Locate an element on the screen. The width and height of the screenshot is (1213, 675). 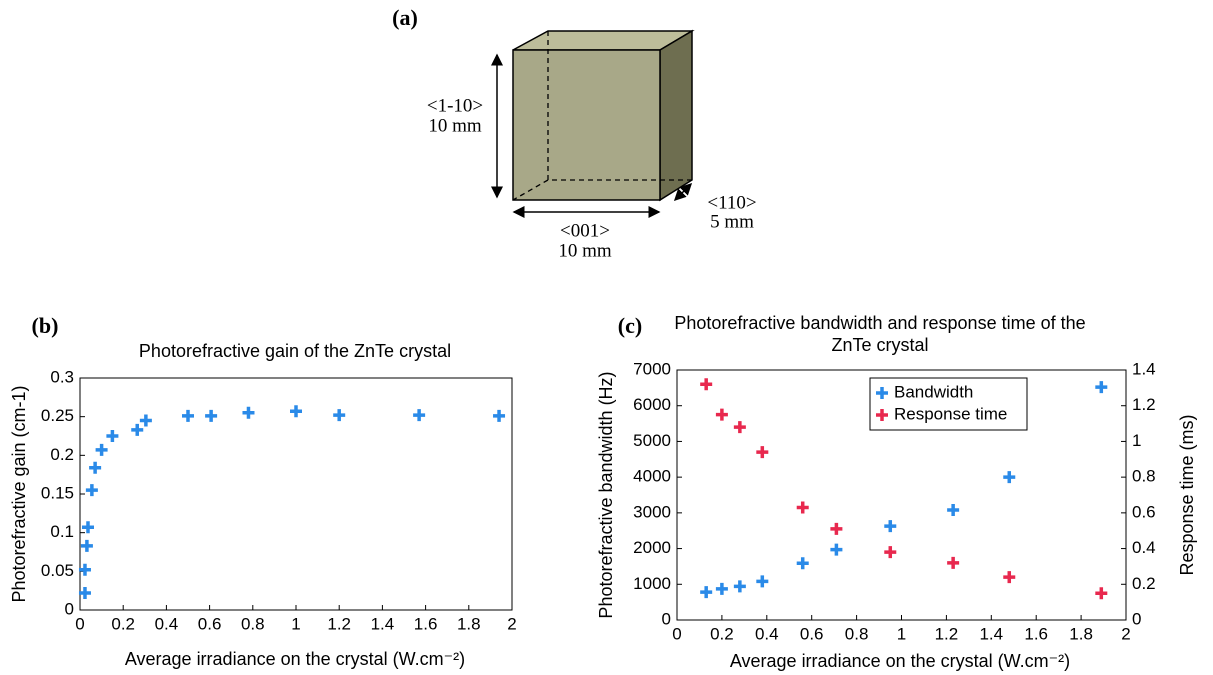
y-axis-label: Photorefractive bandwidth (Hz) is located at coordinates (606, 494).